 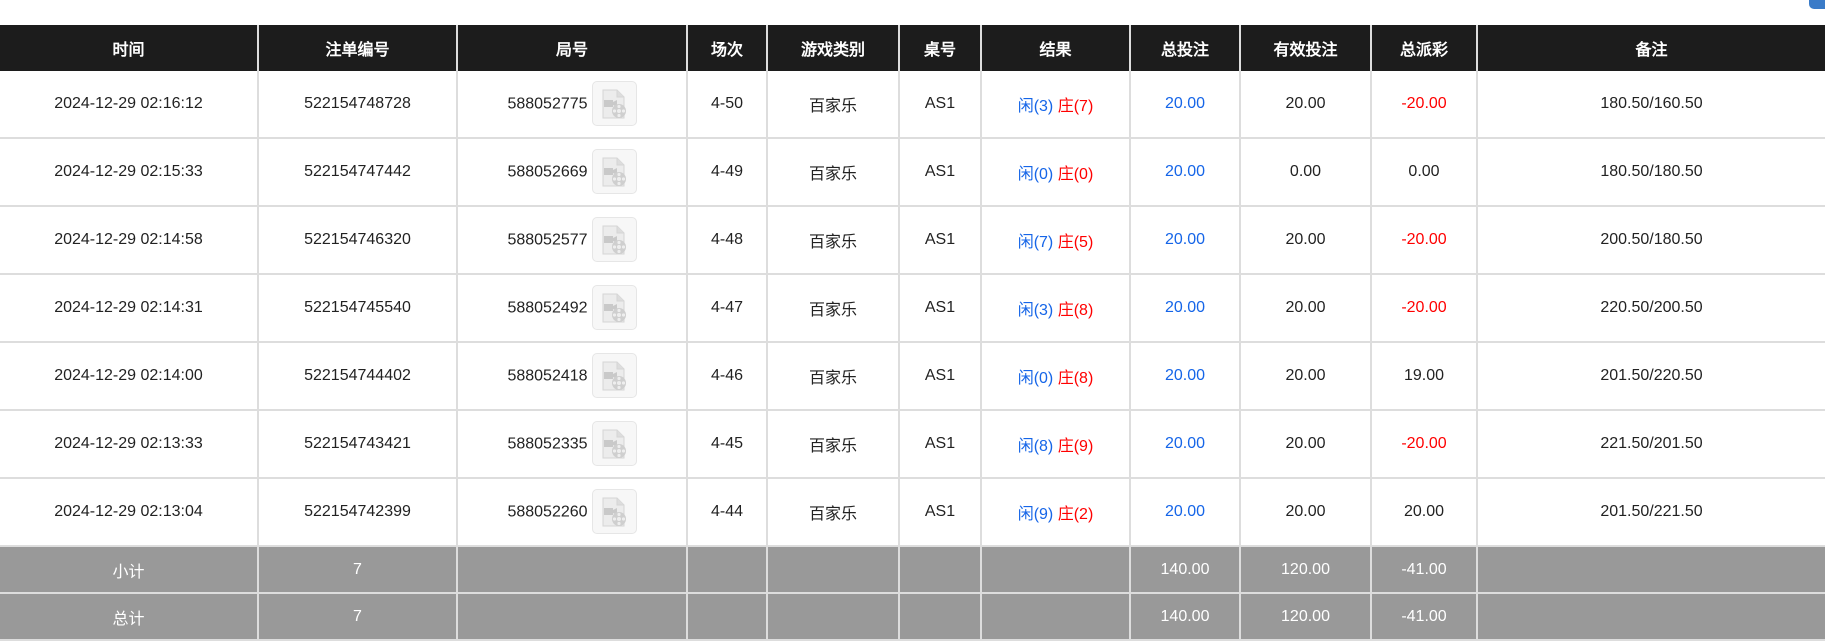 What do you see at coordinates (357, 512) in the screenshot?
I see `bet-id-cell: 522154742399` at bounding box center [357, 512].